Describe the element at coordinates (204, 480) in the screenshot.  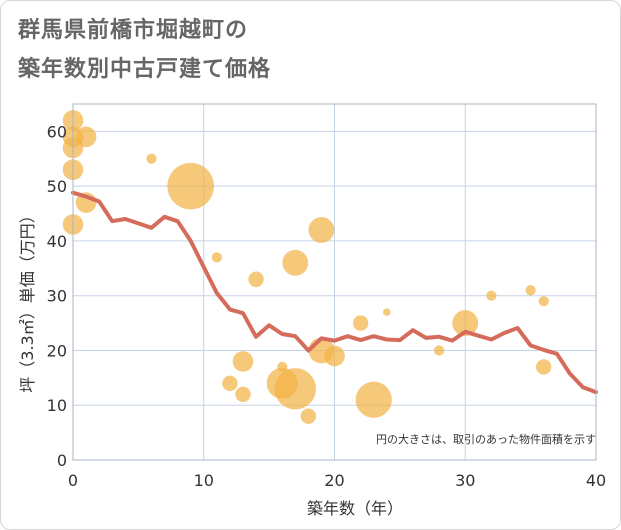
I see `x-tick-label: 10` at that location.